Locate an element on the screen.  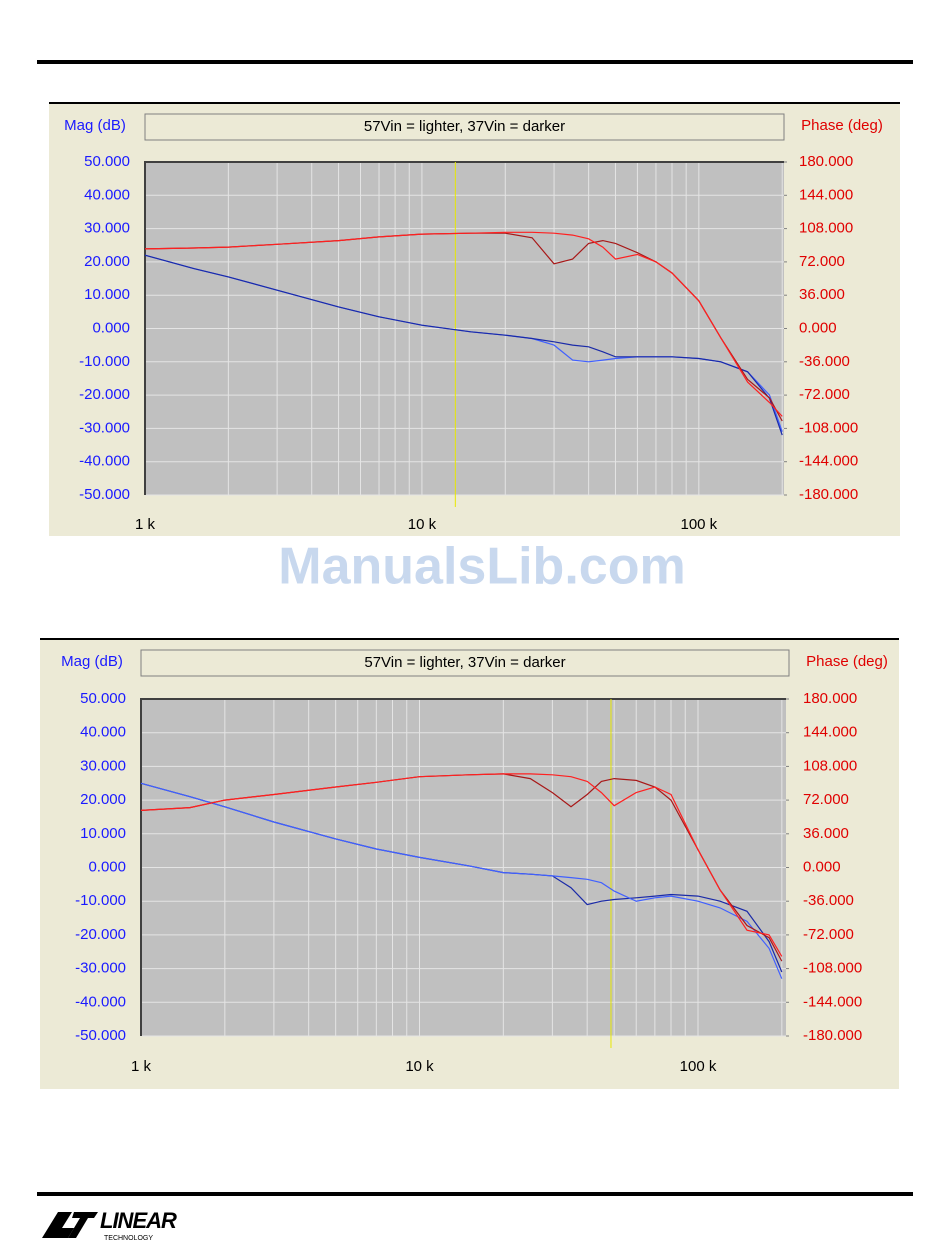
logo-text: LINEAR is located at coordinates (138, 1220).